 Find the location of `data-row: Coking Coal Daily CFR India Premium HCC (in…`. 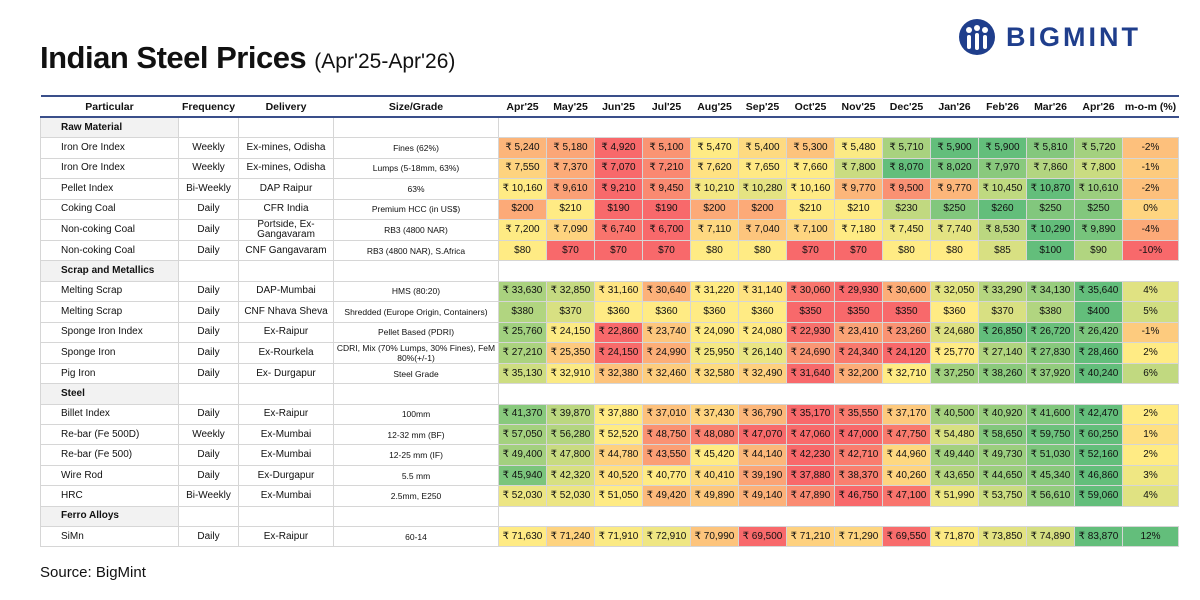

data-row: Coking Coal Daily CFR India Premium HCC (in… is located at coordinates (609, 209).